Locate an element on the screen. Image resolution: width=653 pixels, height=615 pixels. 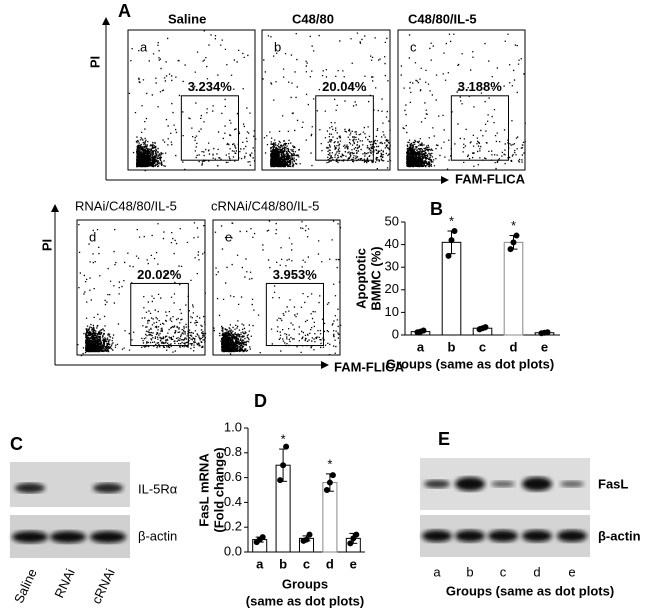
band-label: IL-5Rα is located at coordinates (158, 488).